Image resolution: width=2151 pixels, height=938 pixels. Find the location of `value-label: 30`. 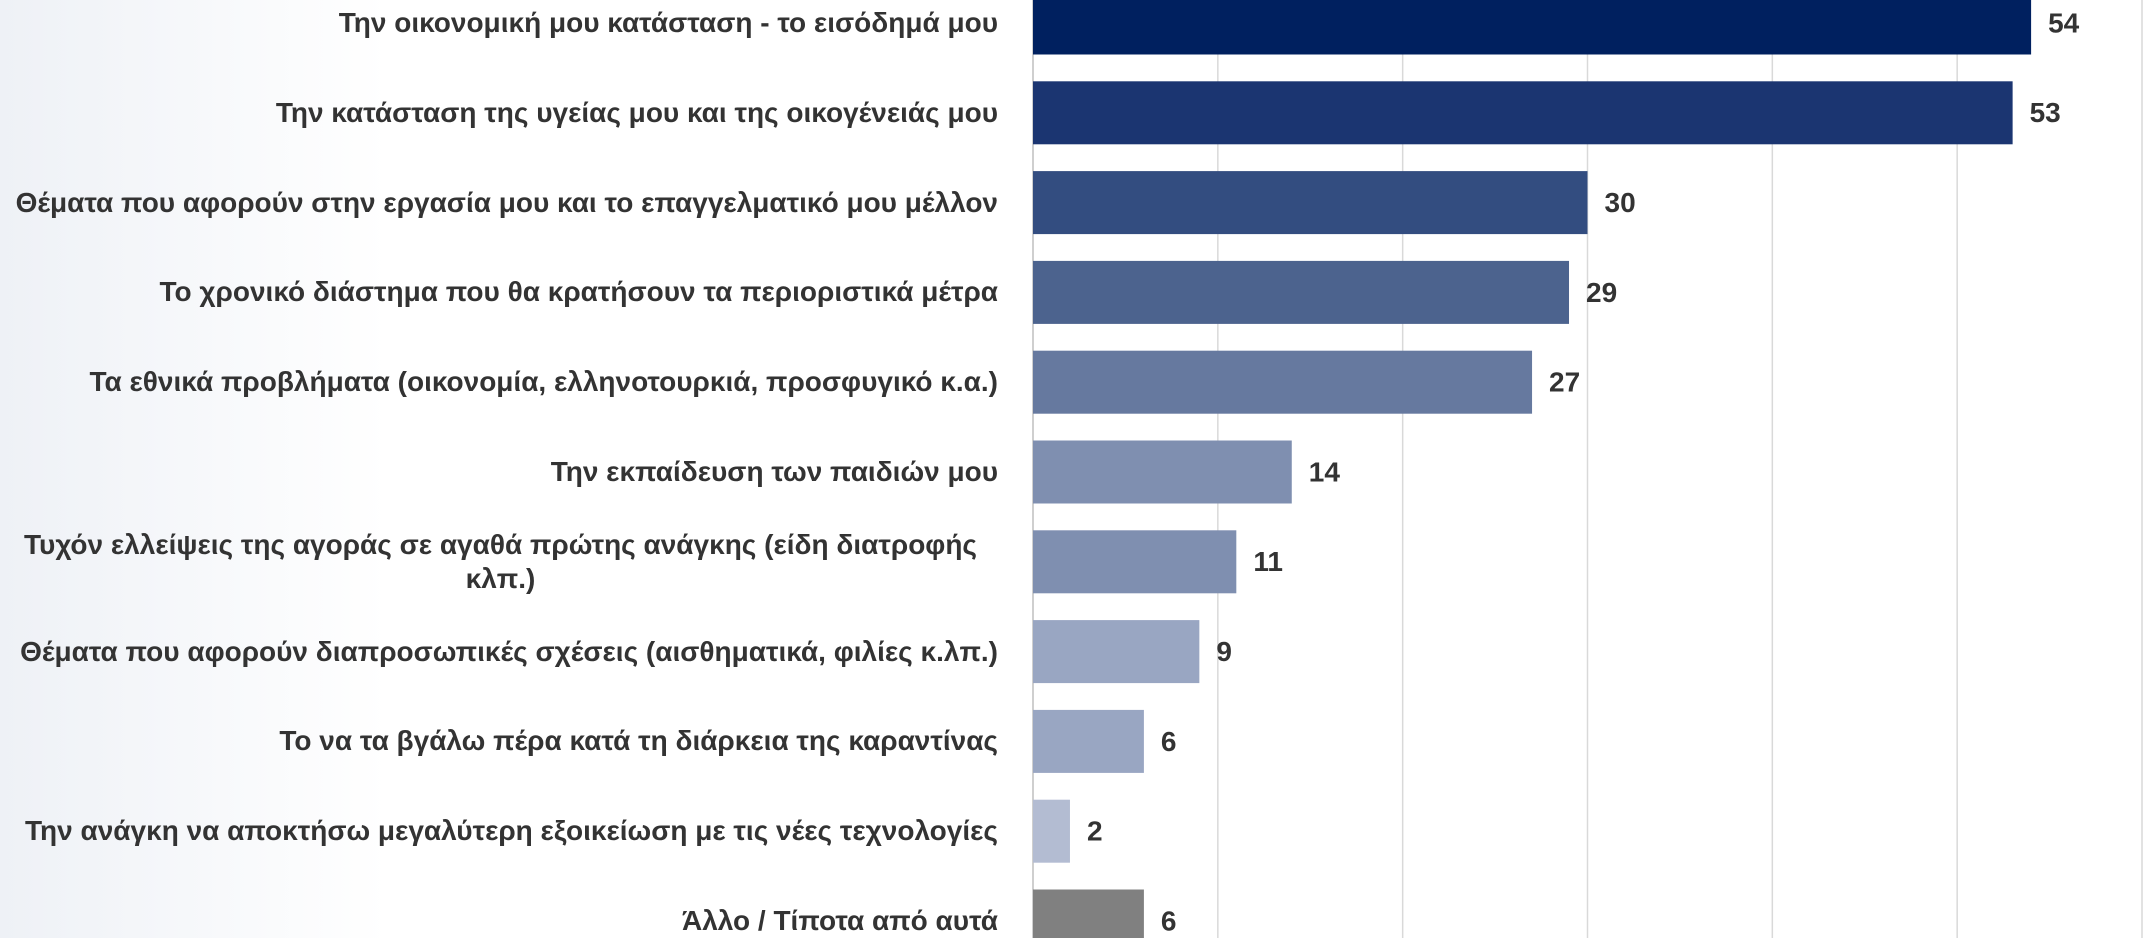

value-label: 30 is located at coordinates (1620, 202).